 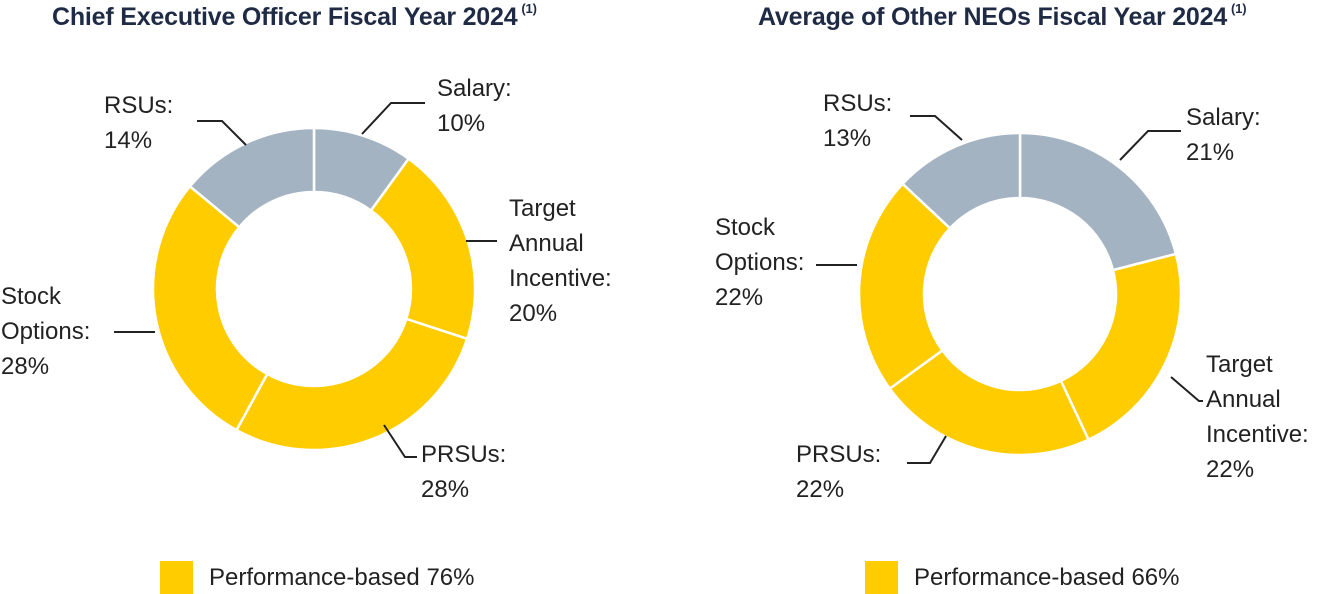 What do you see at coordinates (1223, 135) in the screenshot?
I see `neo-label-salary: Salary: 21%` at bounding box center [1223, 135].